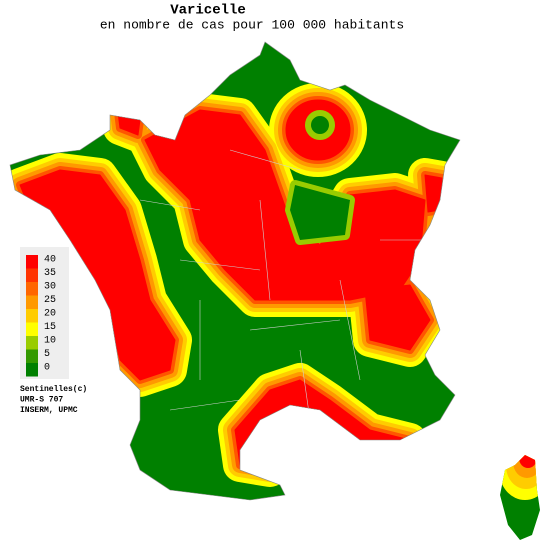 This screenshot has height=547, width=544. What do you see at coordinates (50, 341) in the screenshot?
I see `legend-label: 10` at bounding box center [50, 341].